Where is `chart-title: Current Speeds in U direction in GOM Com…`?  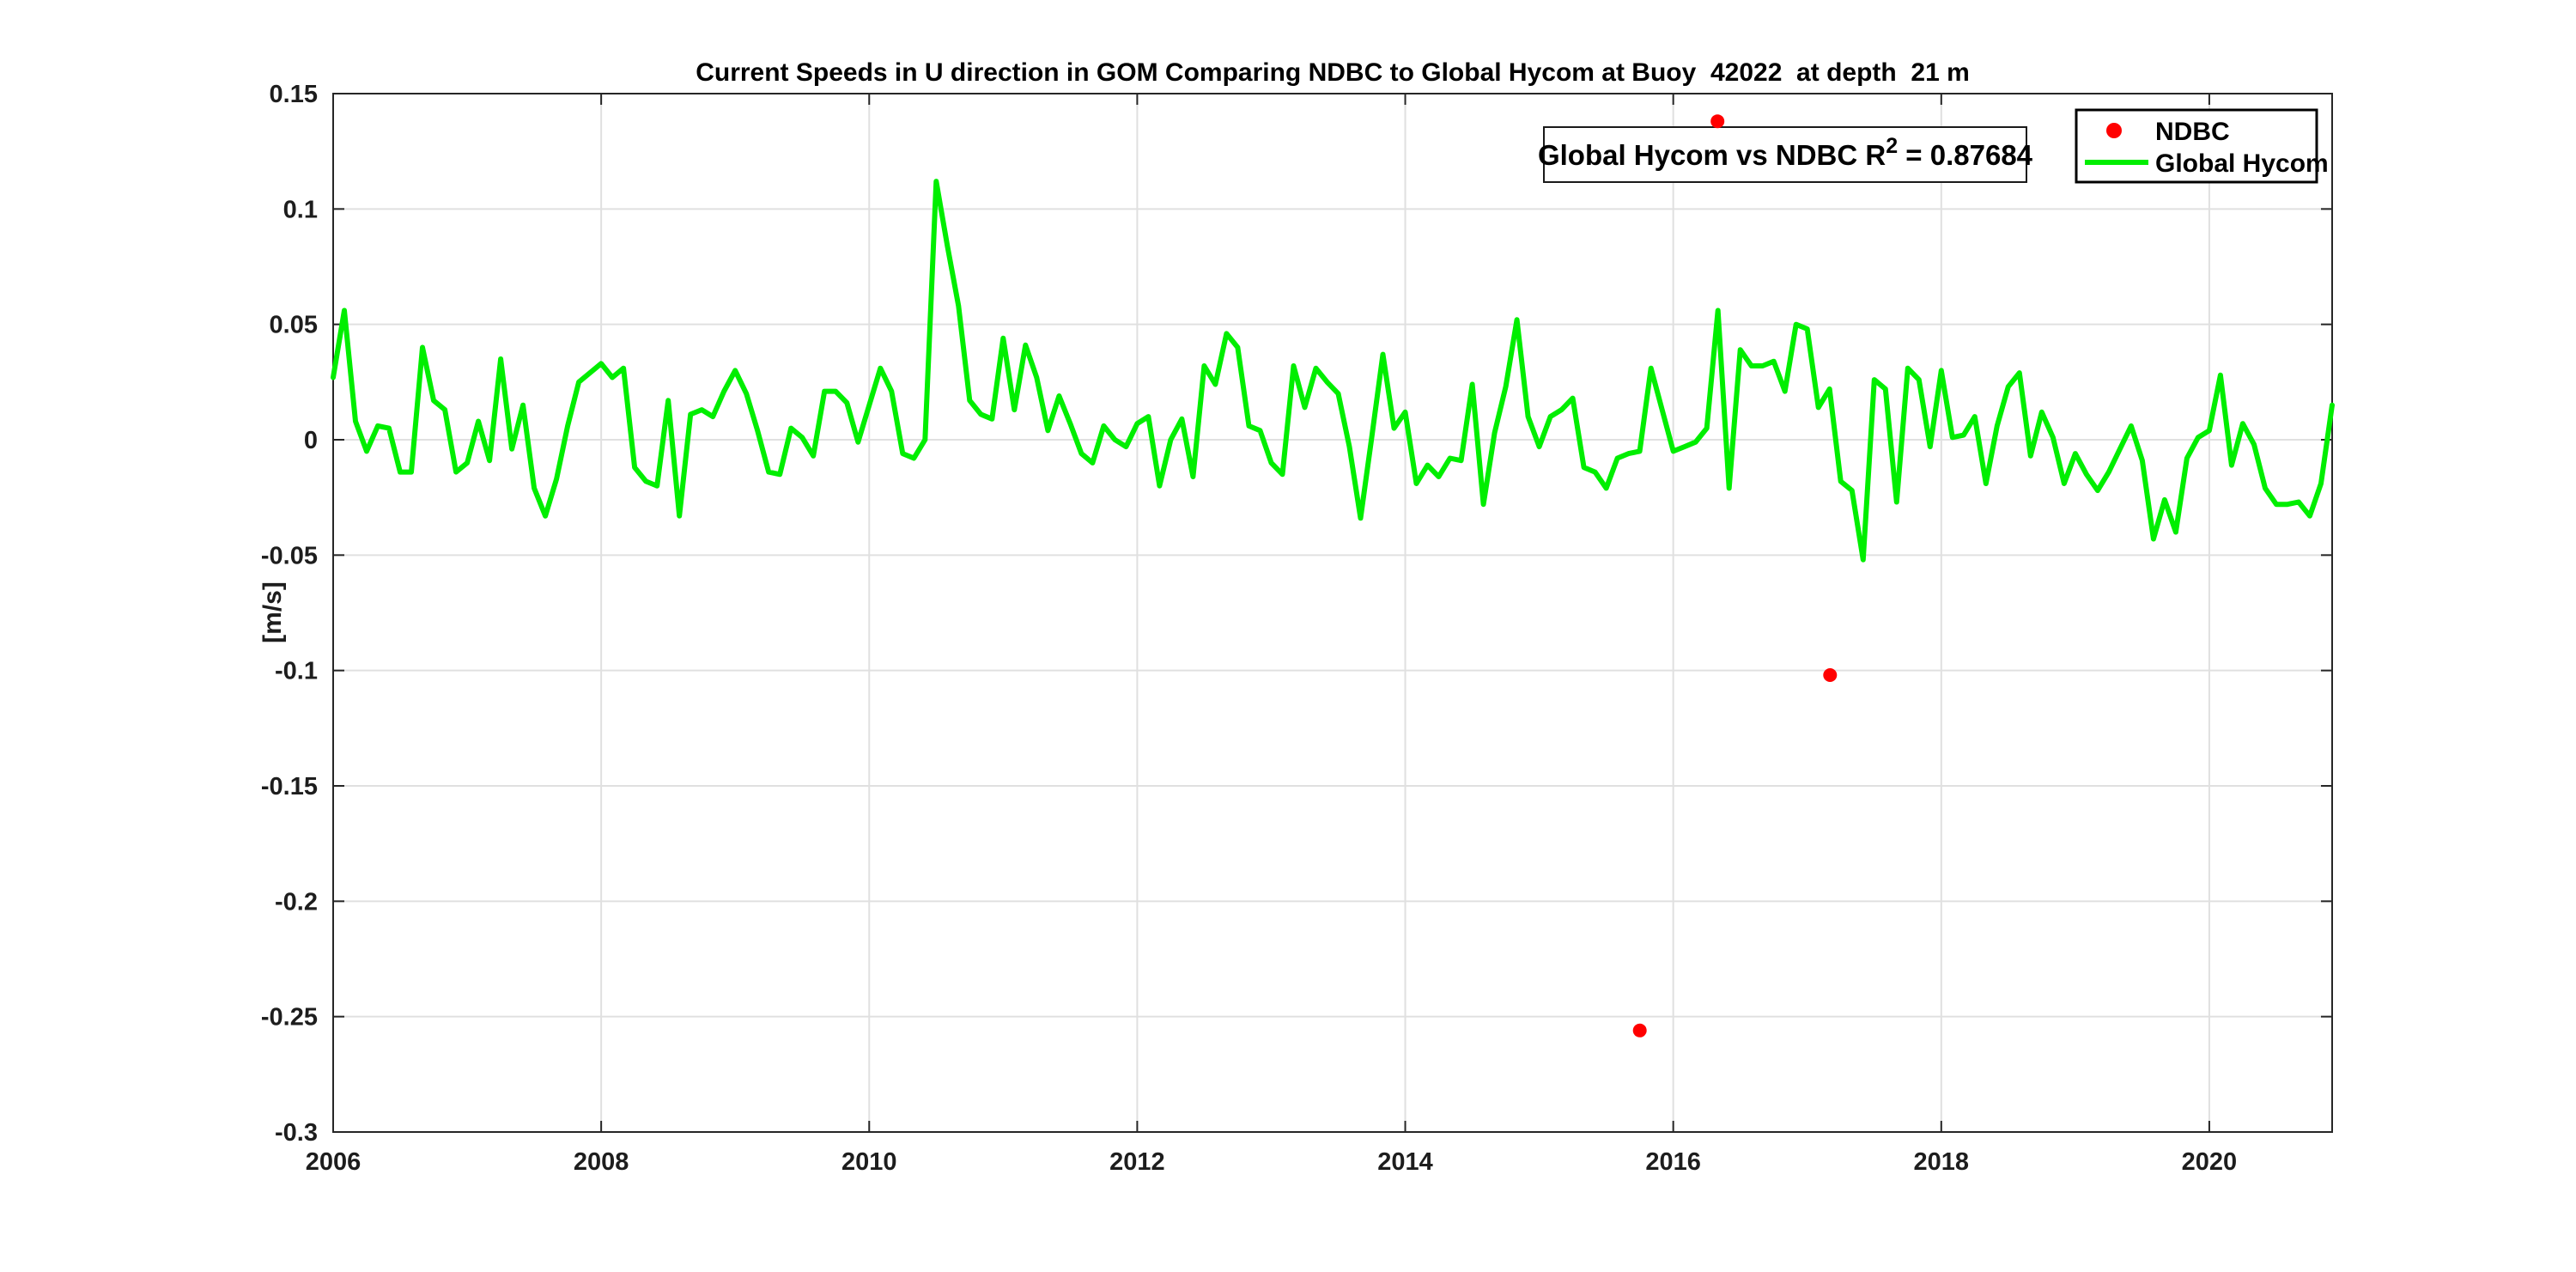
chart-title: Current Speeds in U direction in GOM Com… is located at coordinates (1333, 72).